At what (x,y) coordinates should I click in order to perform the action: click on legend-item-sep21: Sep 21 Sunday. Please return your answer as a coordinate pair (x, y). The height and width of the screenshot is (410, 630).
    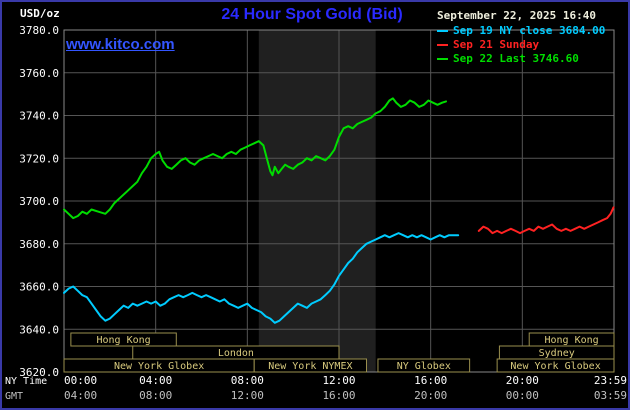
    Looking at the image, I should click on (531, 45).